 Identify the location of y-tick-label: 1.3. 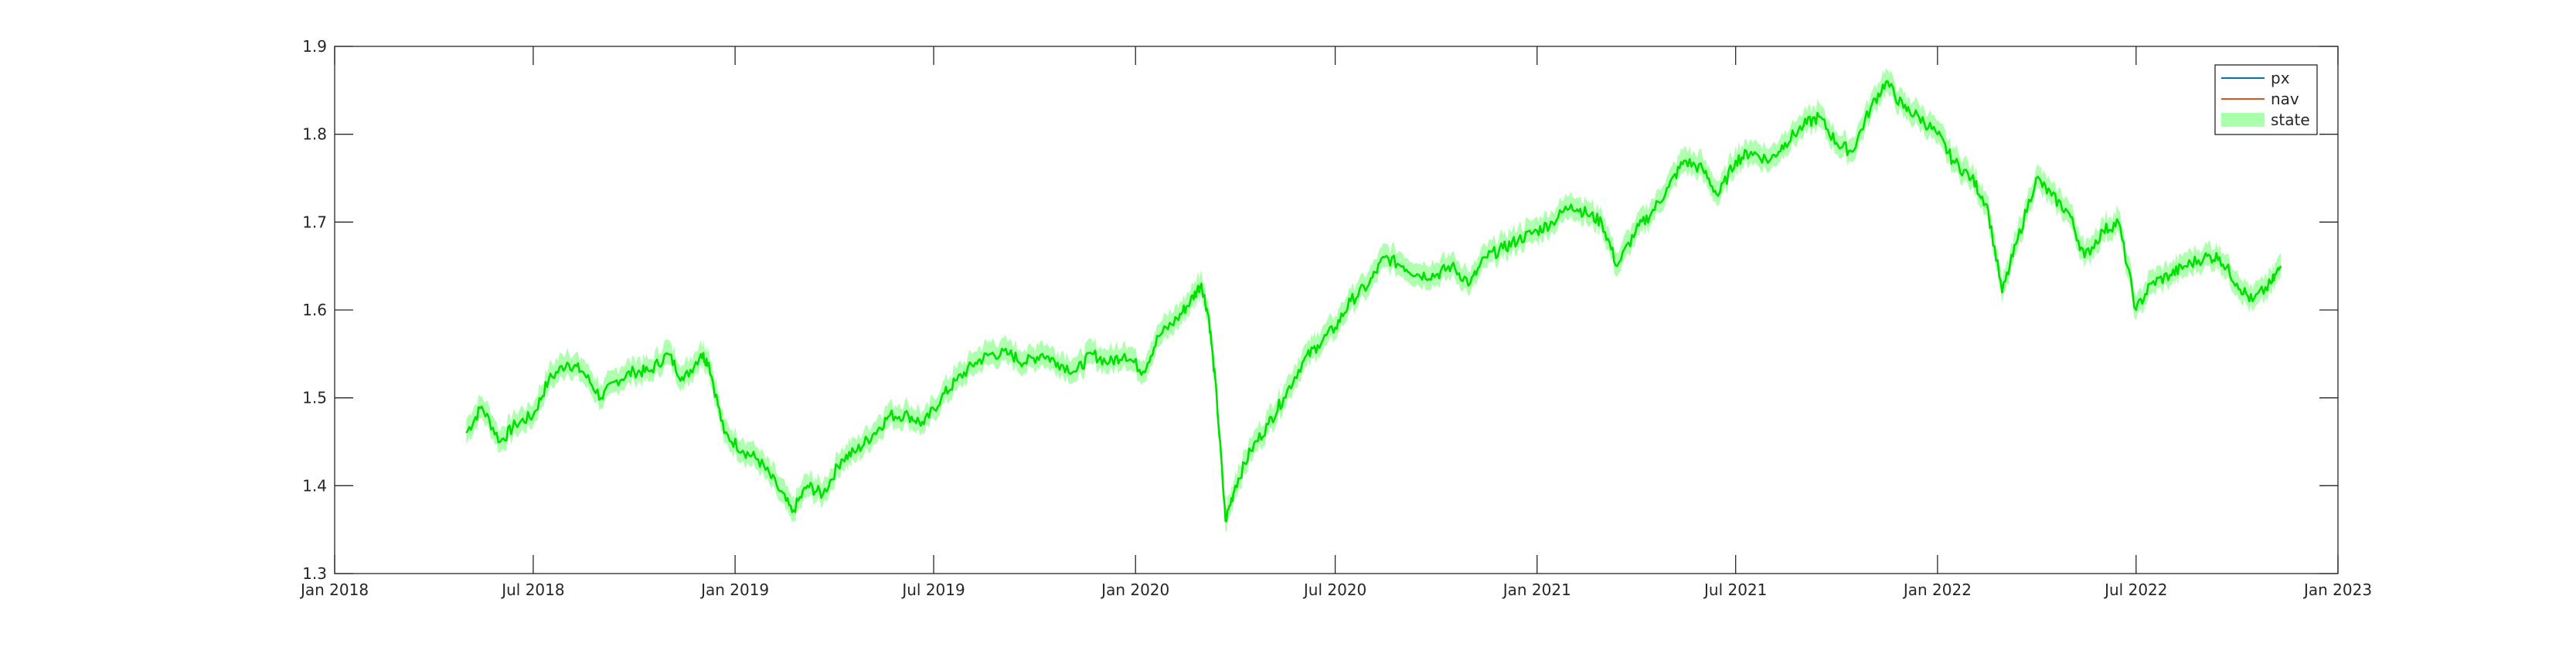
(314, 573).